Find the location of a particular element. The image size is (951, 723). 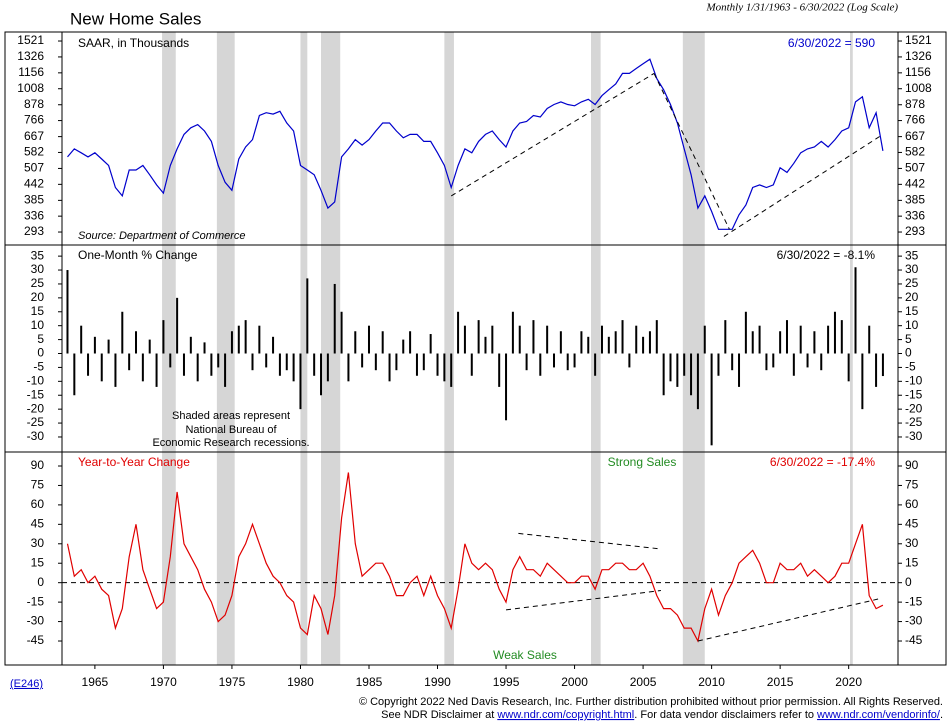

y-tick-label: 30 is located at coordinates (912, 269).